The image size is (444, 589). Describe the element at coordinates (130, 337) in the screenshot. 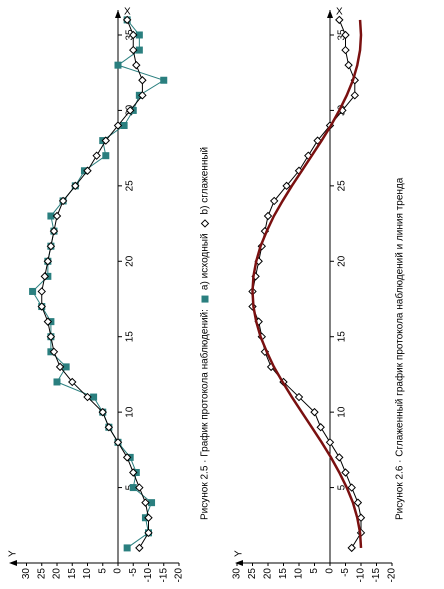

I see `x-tick-label: 15` at that location.